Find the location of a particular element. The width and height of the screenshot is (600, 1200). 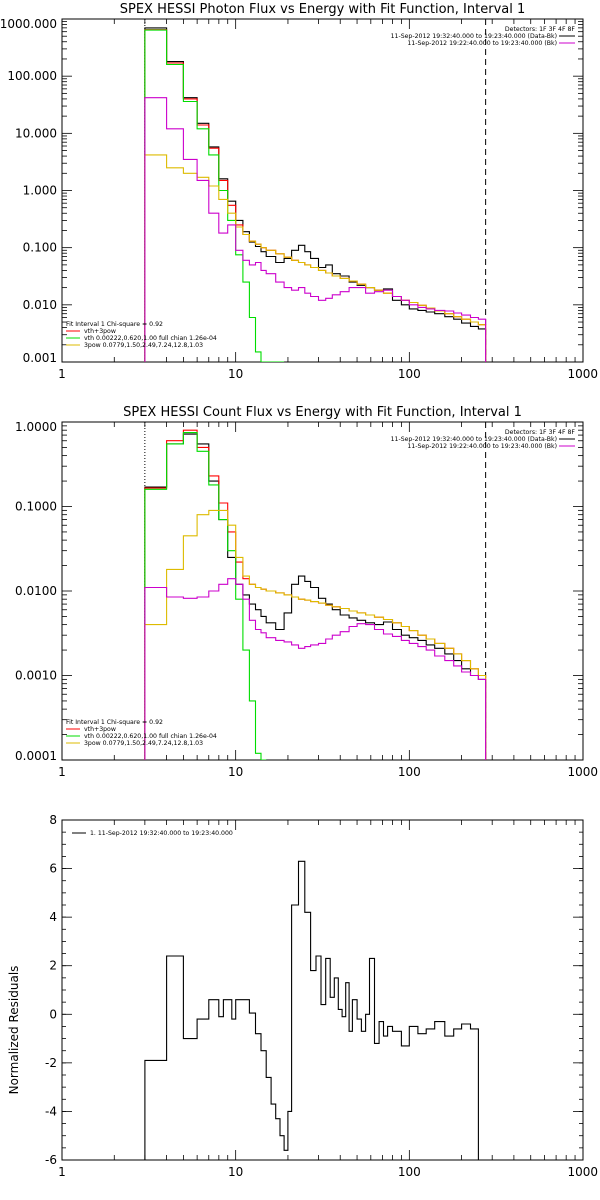

y-tick-label: 0.001 is located at coordinates (40, 358).